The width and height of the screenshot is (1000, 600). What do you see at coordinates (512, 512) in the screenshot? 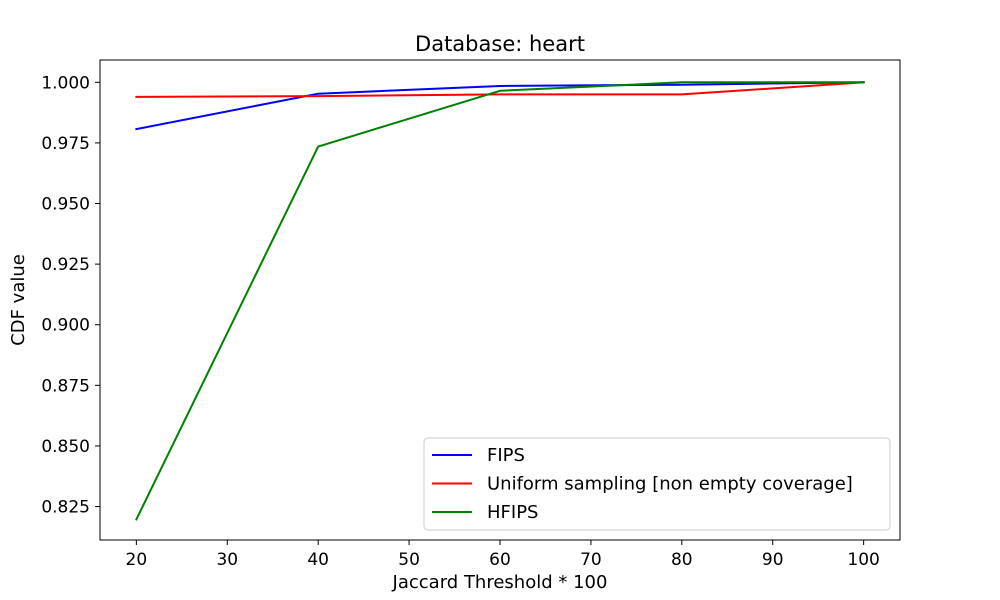
I see `legend-label: HFIPS` at bounding box center [512, 512].